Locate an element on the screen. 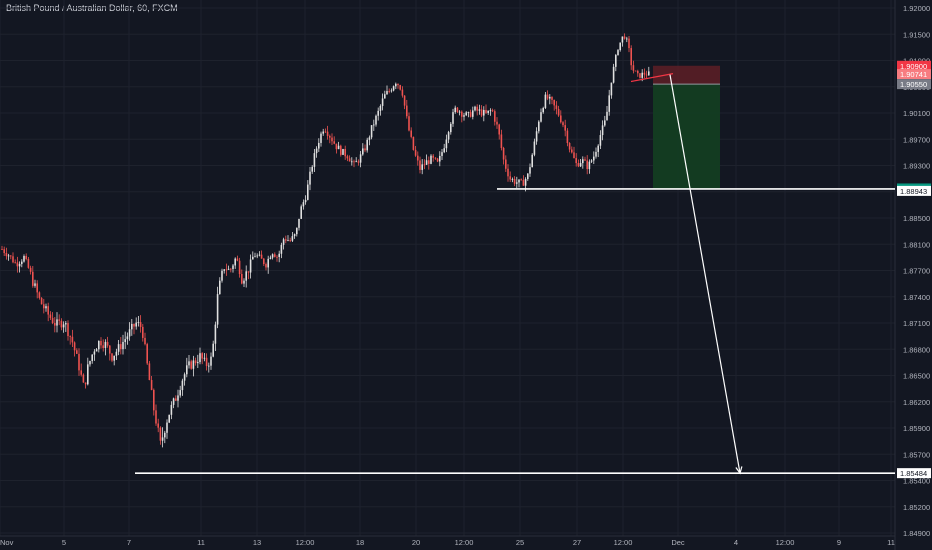  stop-price-label: 1.90900 is located at coordinates (913, 66).